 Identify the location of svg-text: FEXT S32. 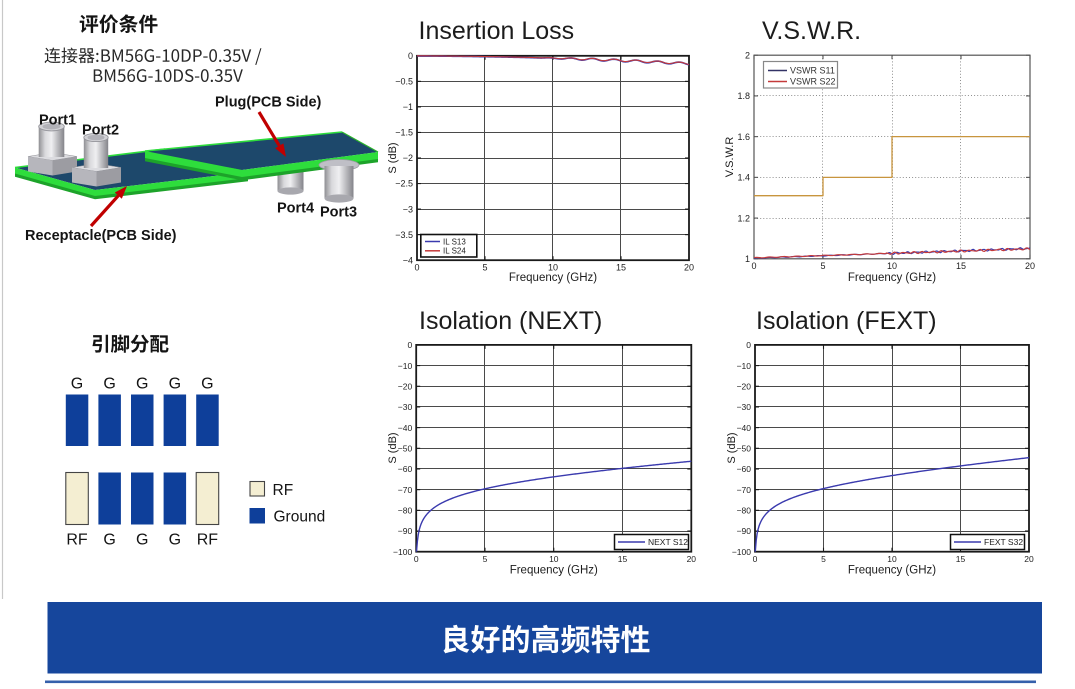
(1003, 542).